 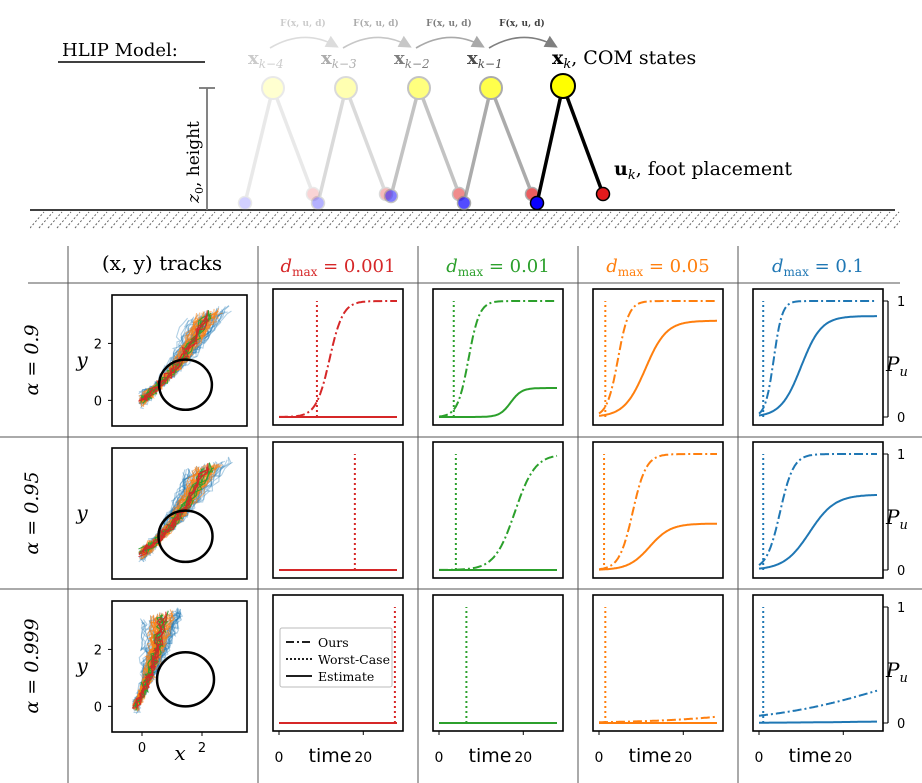 What do you see at coordinates (157, 661) in the screenshot?
I see `track-lines` at bounding box center [157, 661].